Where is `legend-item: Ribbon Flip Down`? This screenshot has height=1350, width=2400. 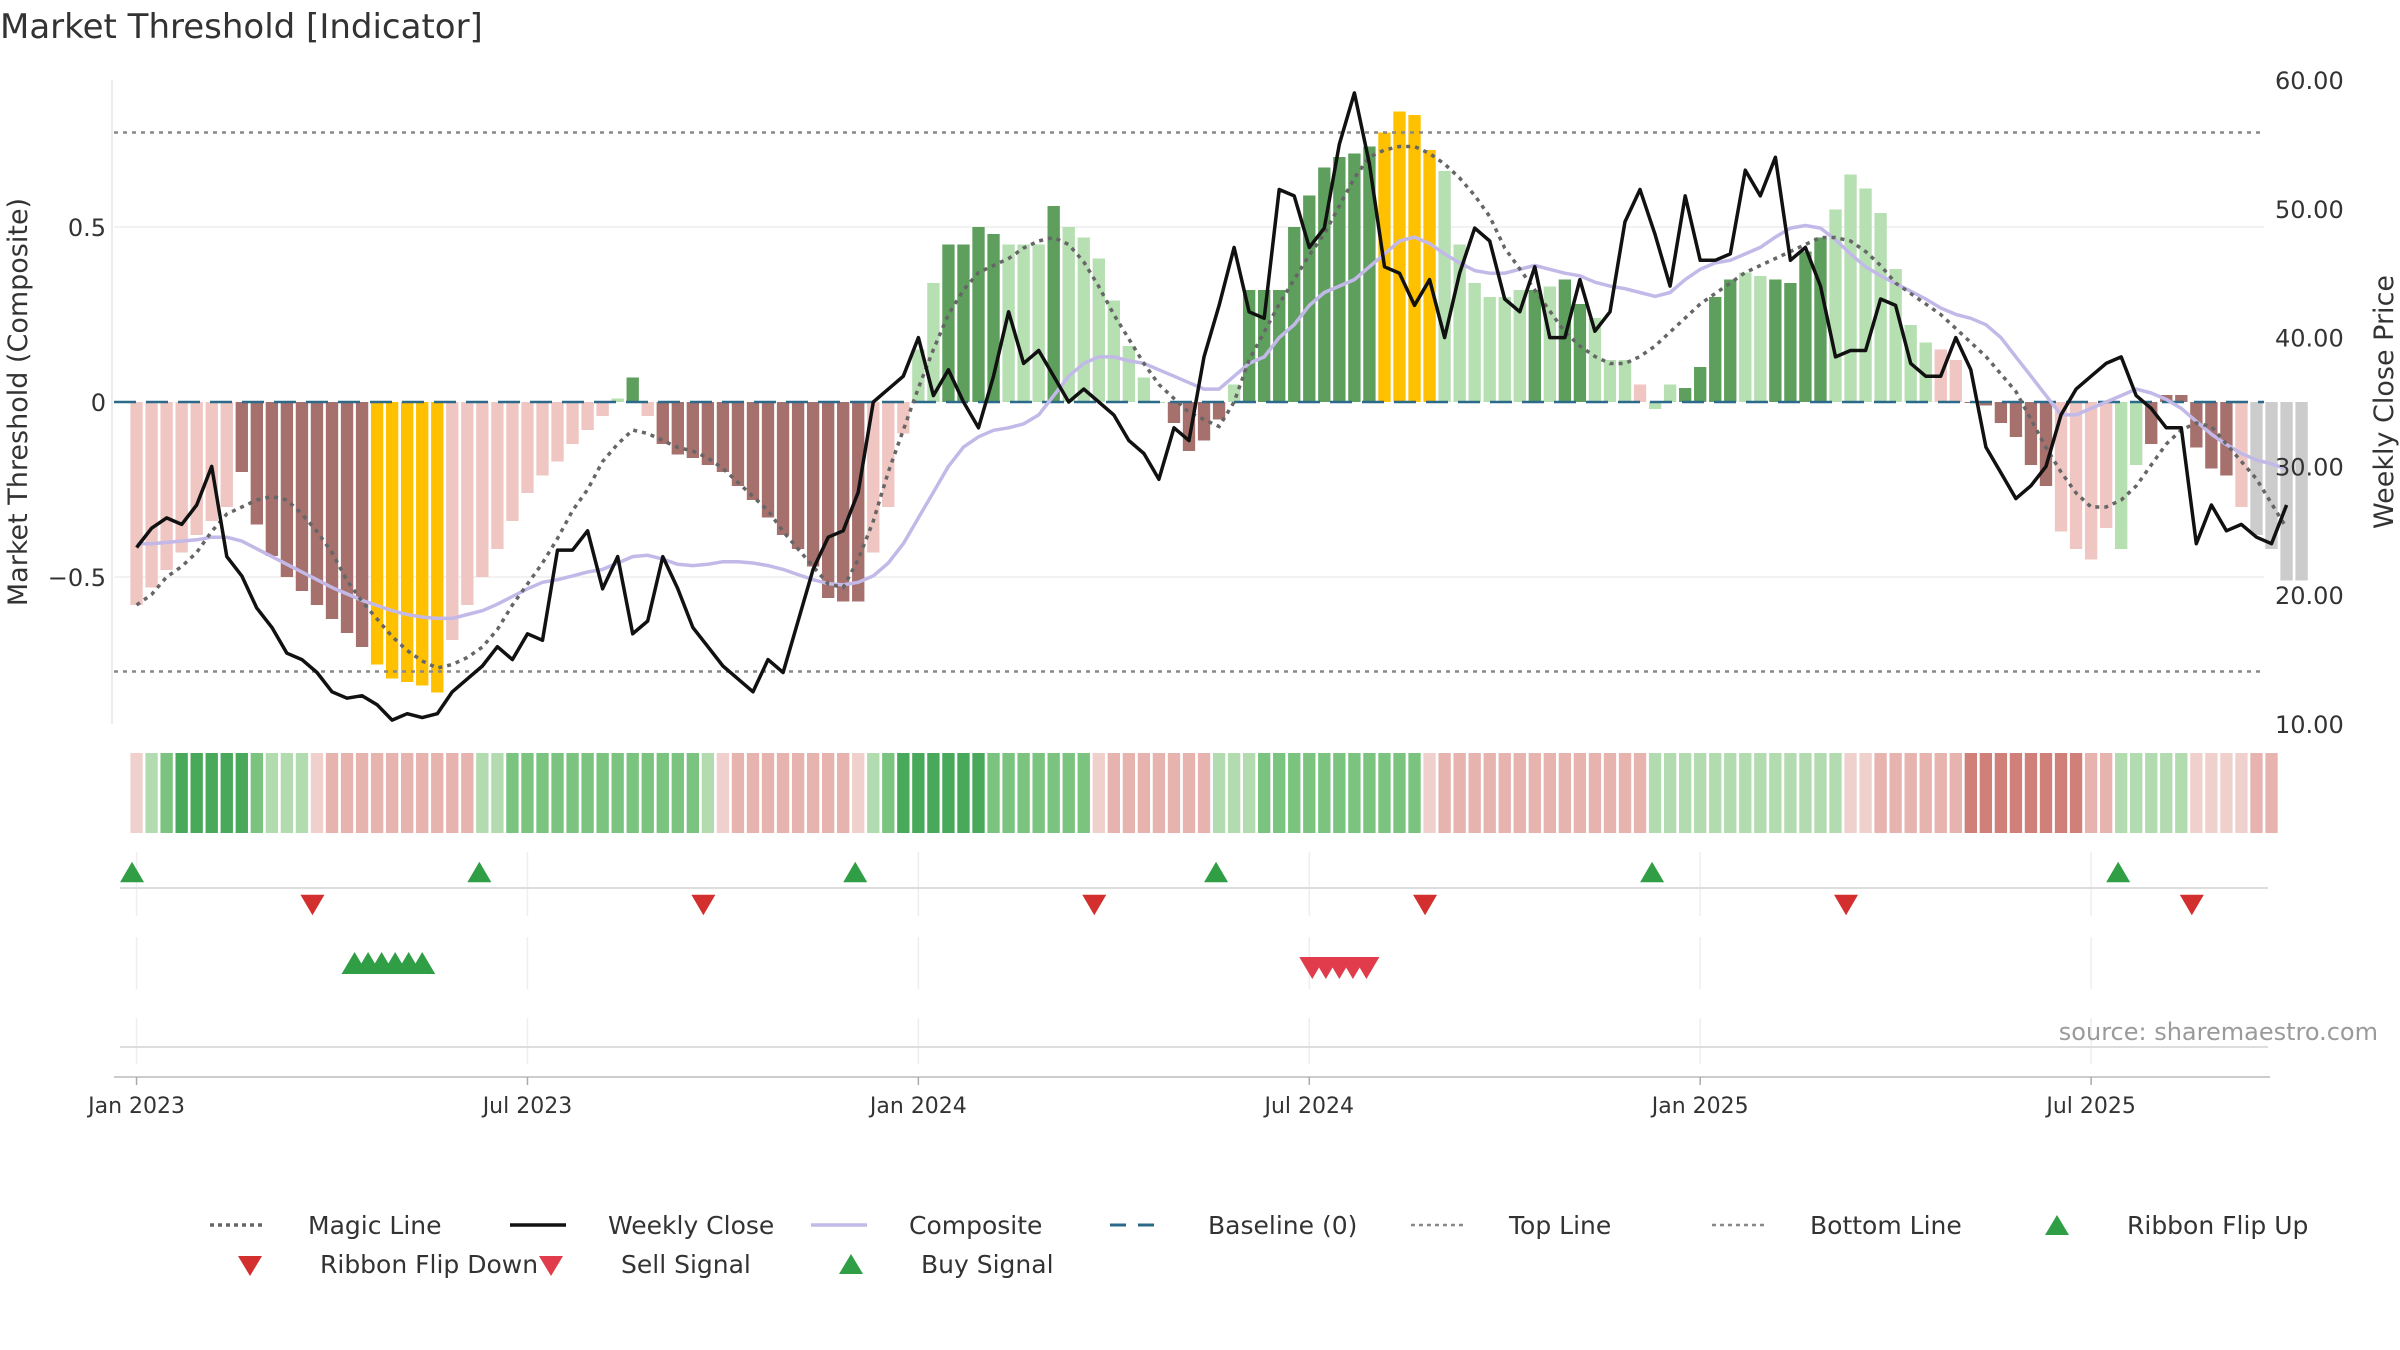
legend-item: Ribbon Flip Down is located at coordinates (388, 1264).